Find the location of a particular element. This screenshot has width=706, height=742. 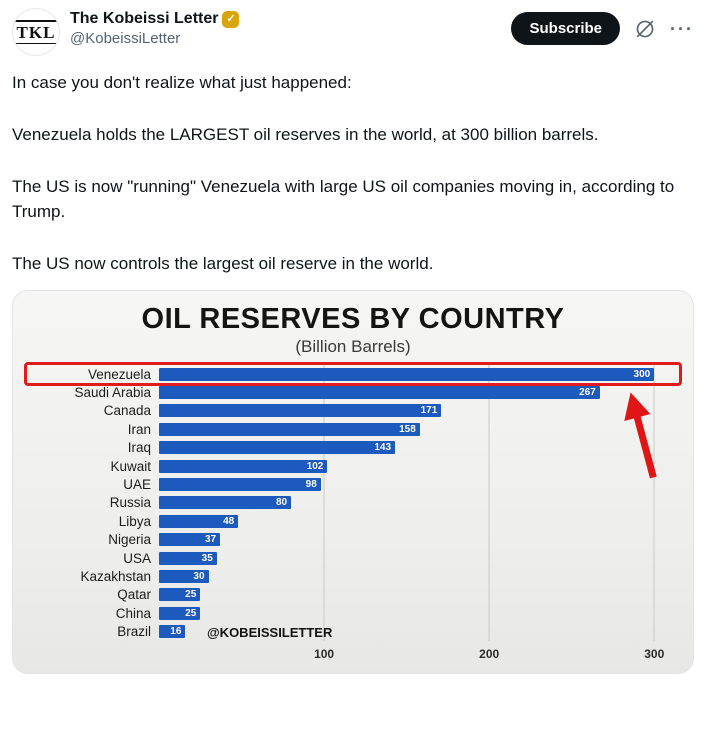

chart-row: Saudi Arabia 267 is located at coordinates (353, 392).